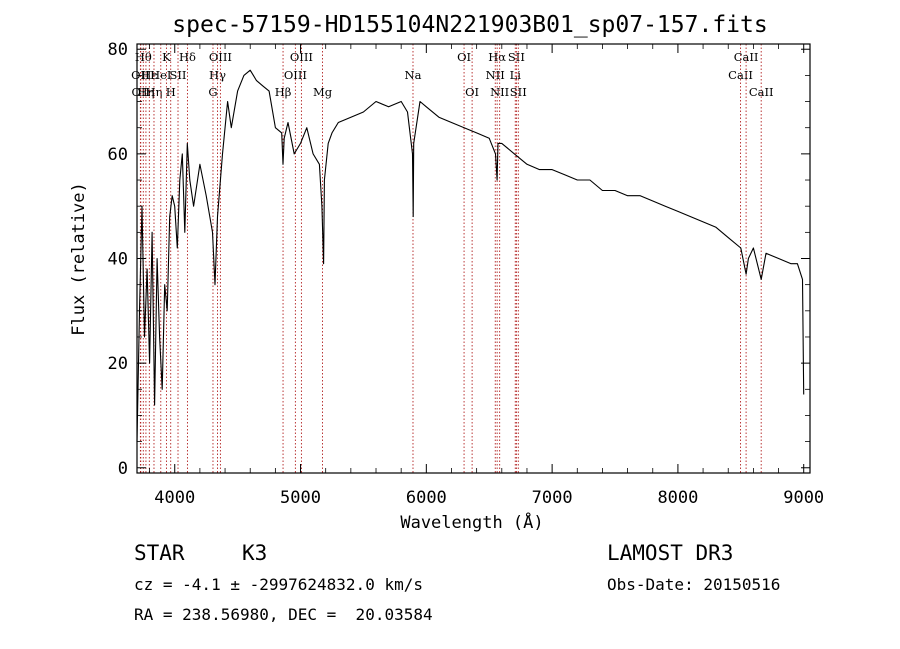  What do you see at coordinates (278, 584) in the screenshot?
I see `redshift-line: cz = -4.1 ± -2997624832.0 km/s` at bounding box center [278, 584].